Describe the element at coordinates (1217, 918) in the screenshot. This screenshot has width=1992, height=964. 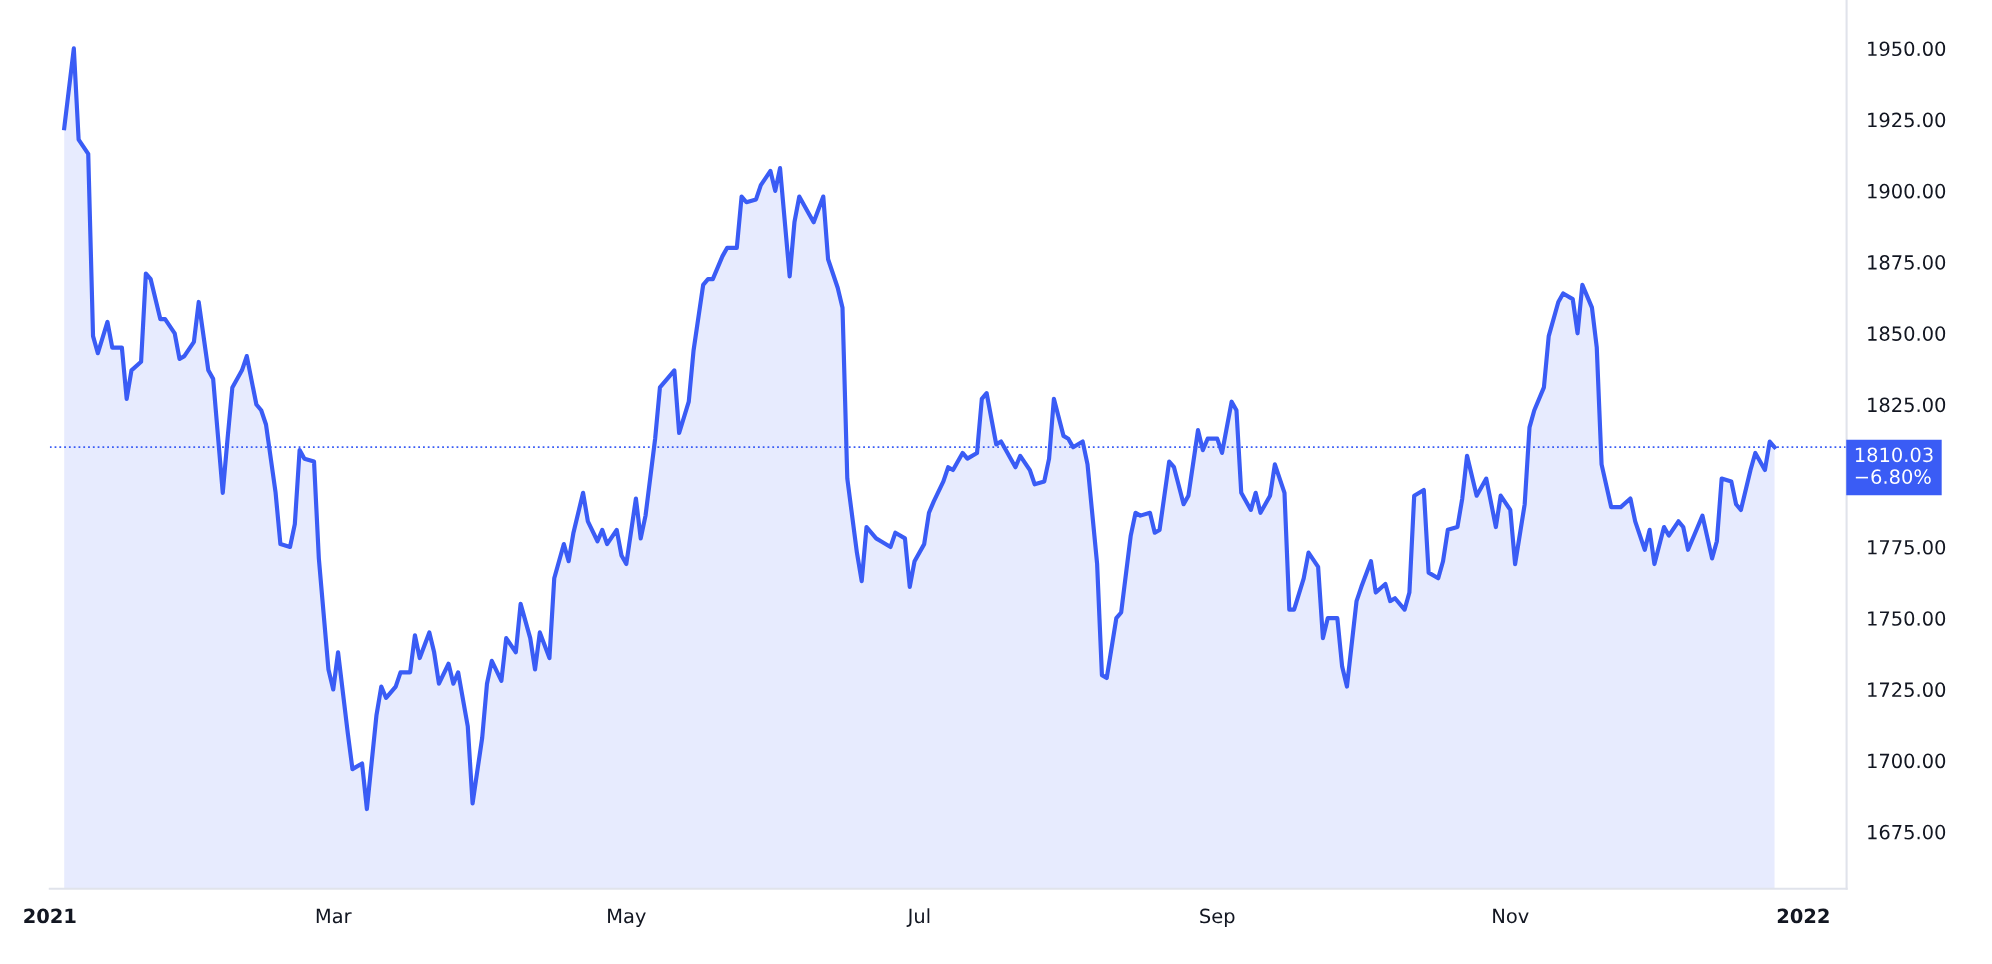
I see `x-tick-label: Sep` at that location.